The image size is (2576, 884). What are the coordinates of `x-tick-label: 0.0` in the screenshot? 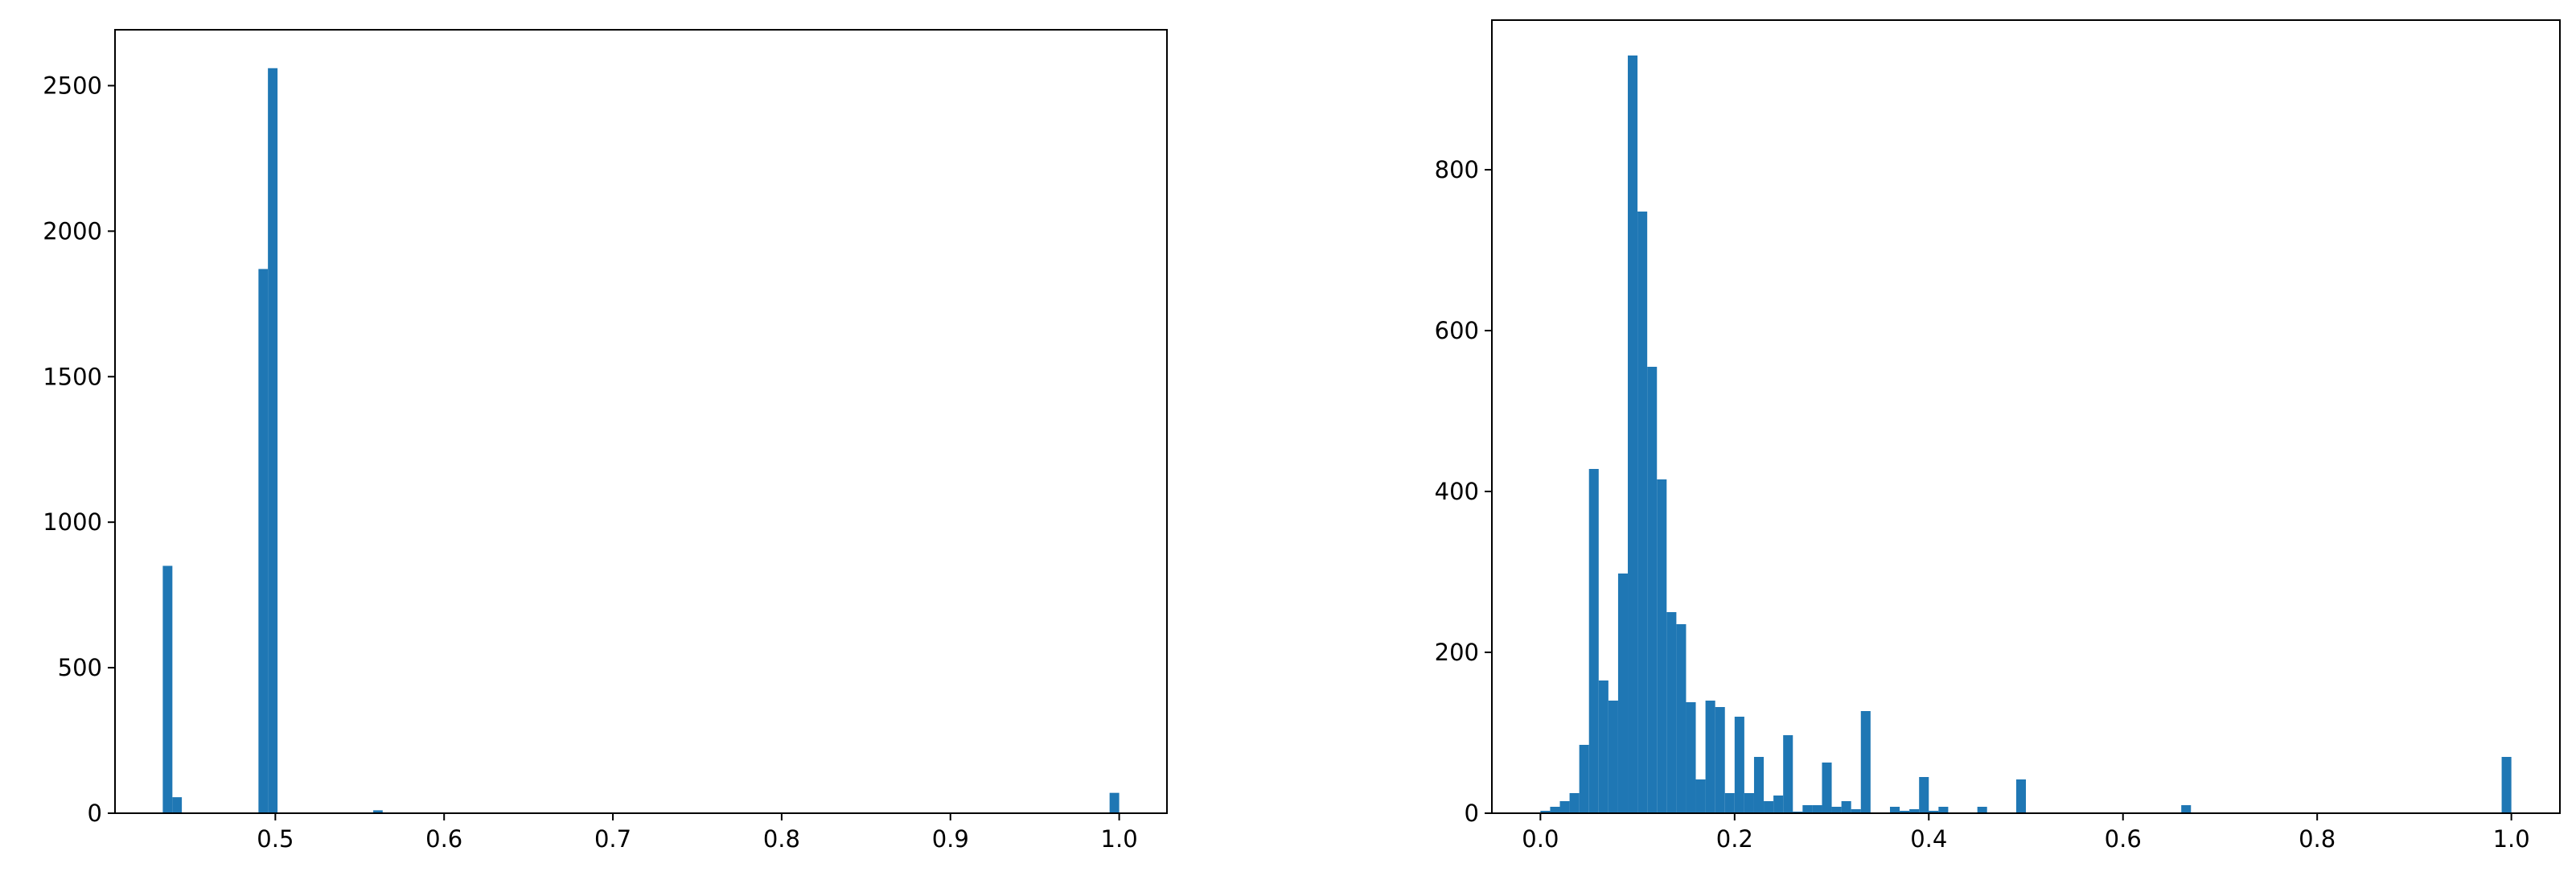 It's located at (1540, 839).